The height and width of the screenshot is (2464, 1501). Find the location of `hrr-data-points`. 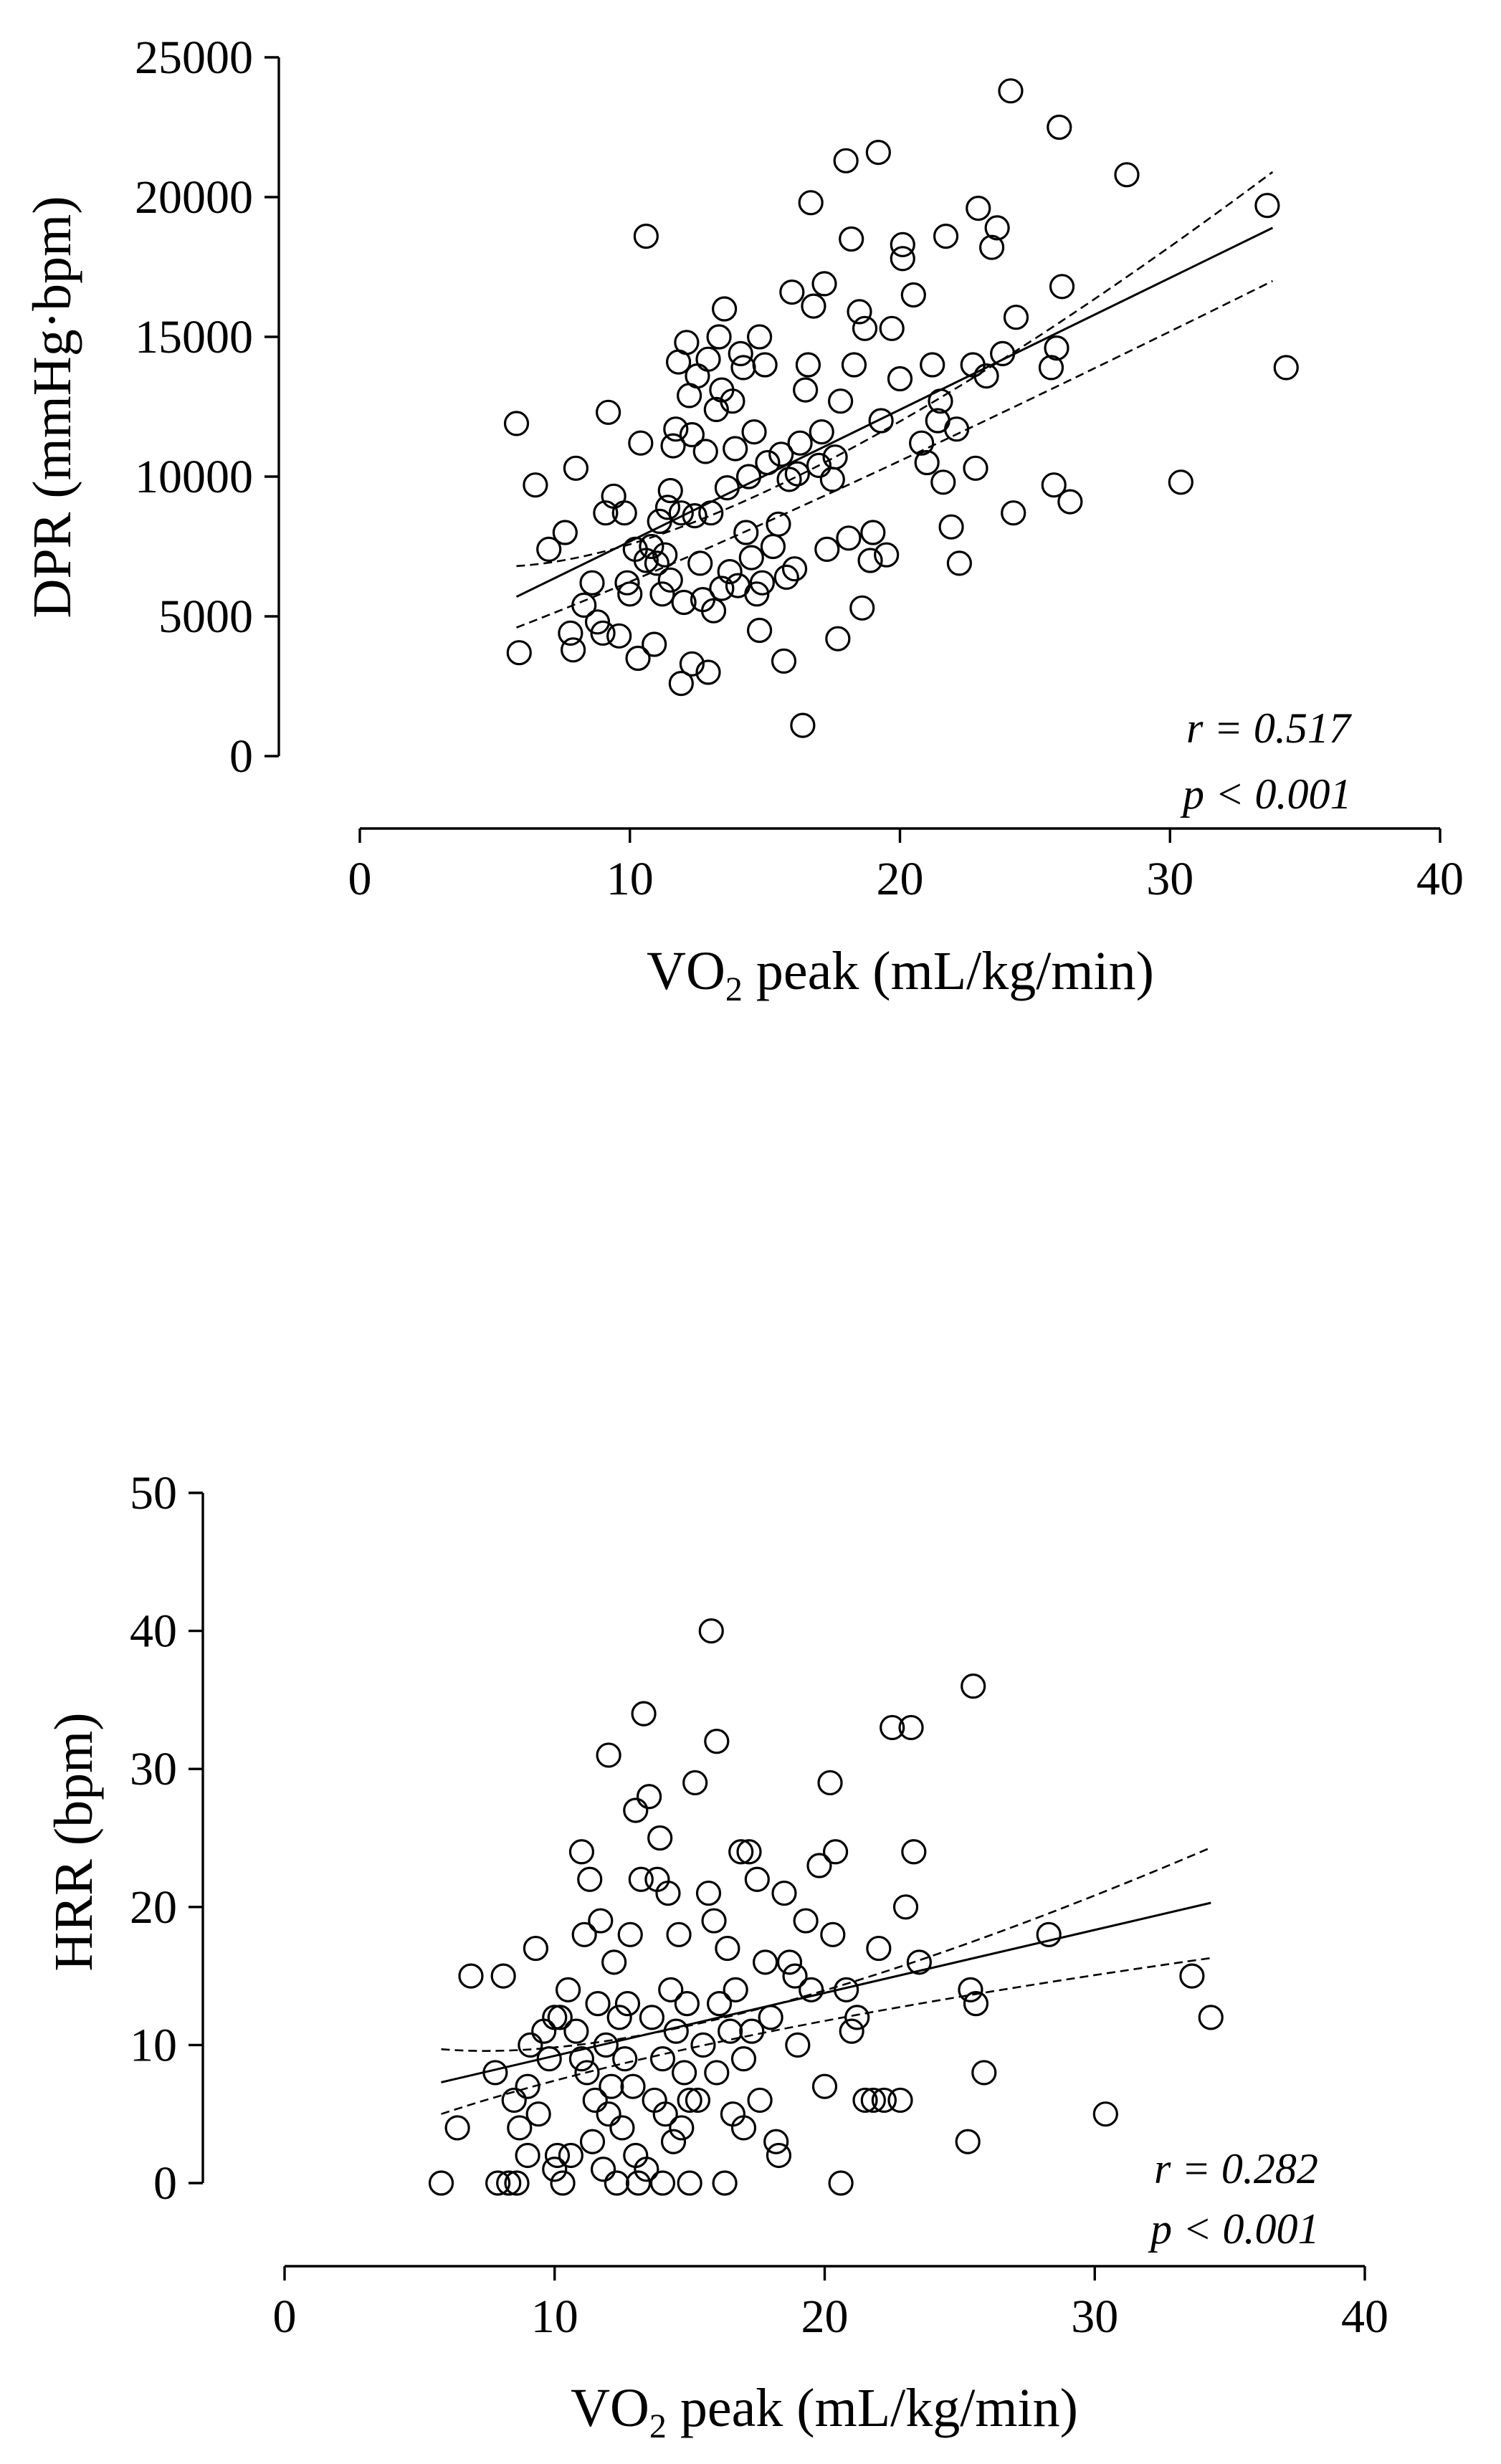

hrr-data-points is located at coordinates (826, 1907).